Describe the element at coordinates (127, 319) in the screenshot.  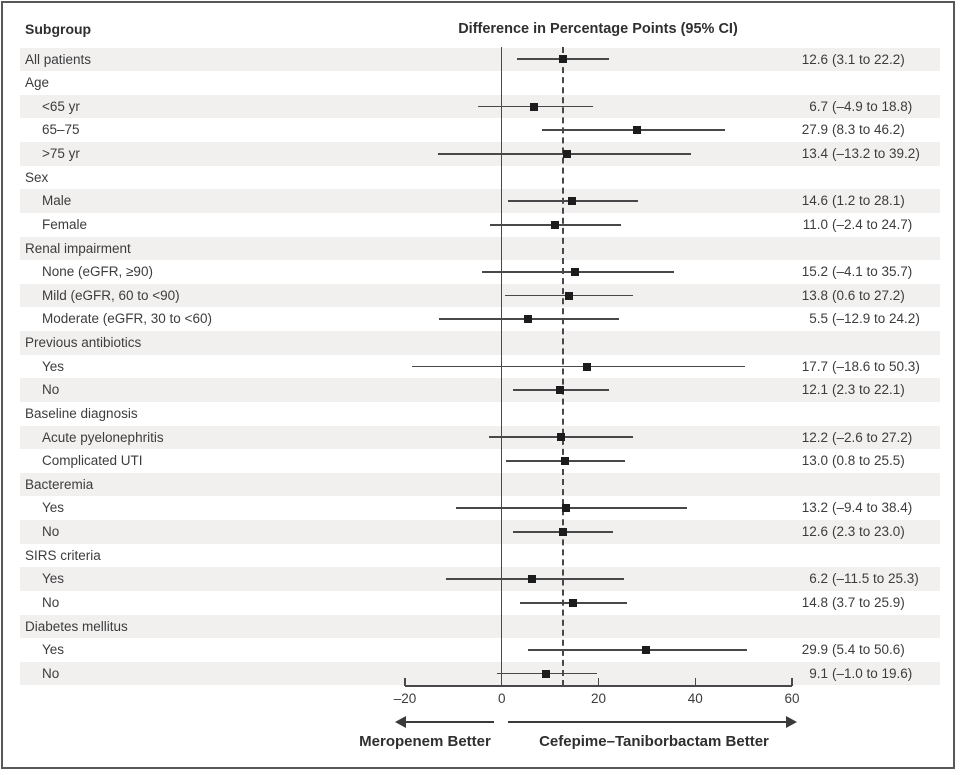
I see `subgroup-item-label: Moderate (eGFR, 30 to <60)` at that location.